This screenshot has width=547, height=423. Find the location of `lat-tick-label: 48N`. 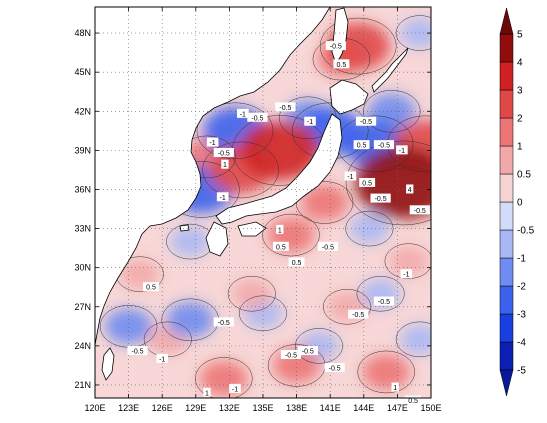

lat-tick-label: 48N is located at coordinates (82, 33).